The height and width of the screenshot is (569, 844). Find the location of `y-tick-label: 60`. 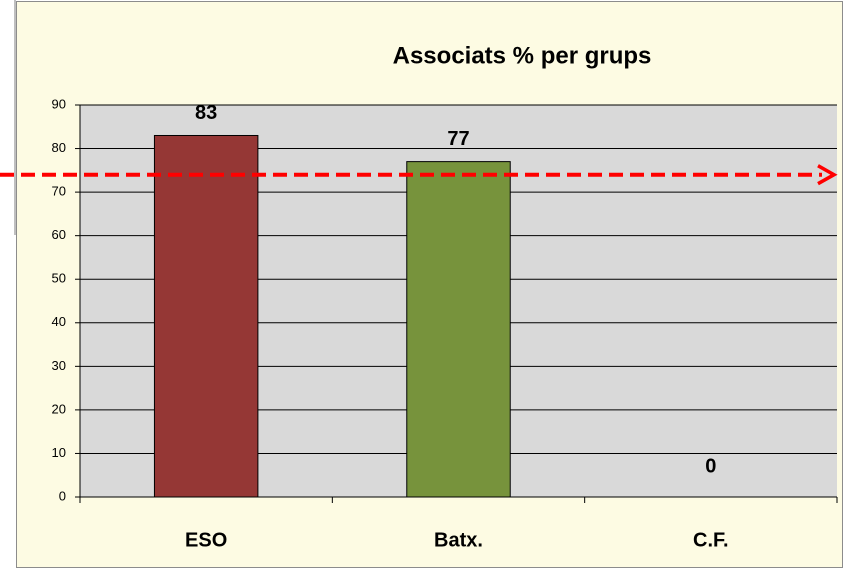

y-tick-label: 60 is located at coordinates (59, 234).